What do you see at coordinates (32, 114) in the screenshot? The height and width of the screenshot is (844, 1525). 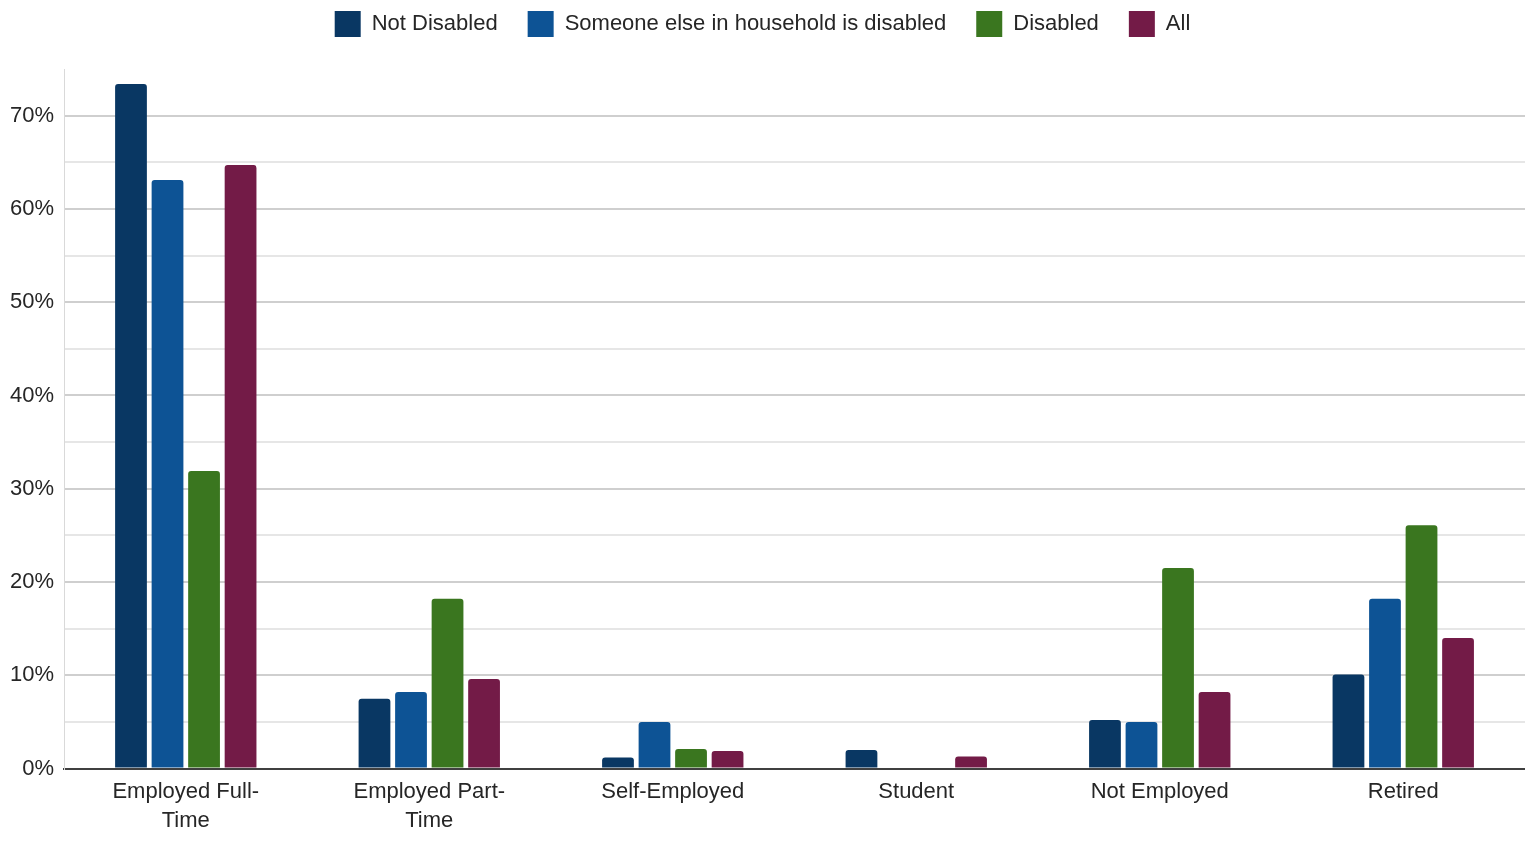 I see `y-tick-label: 70%` at bounding box center [32, 114].